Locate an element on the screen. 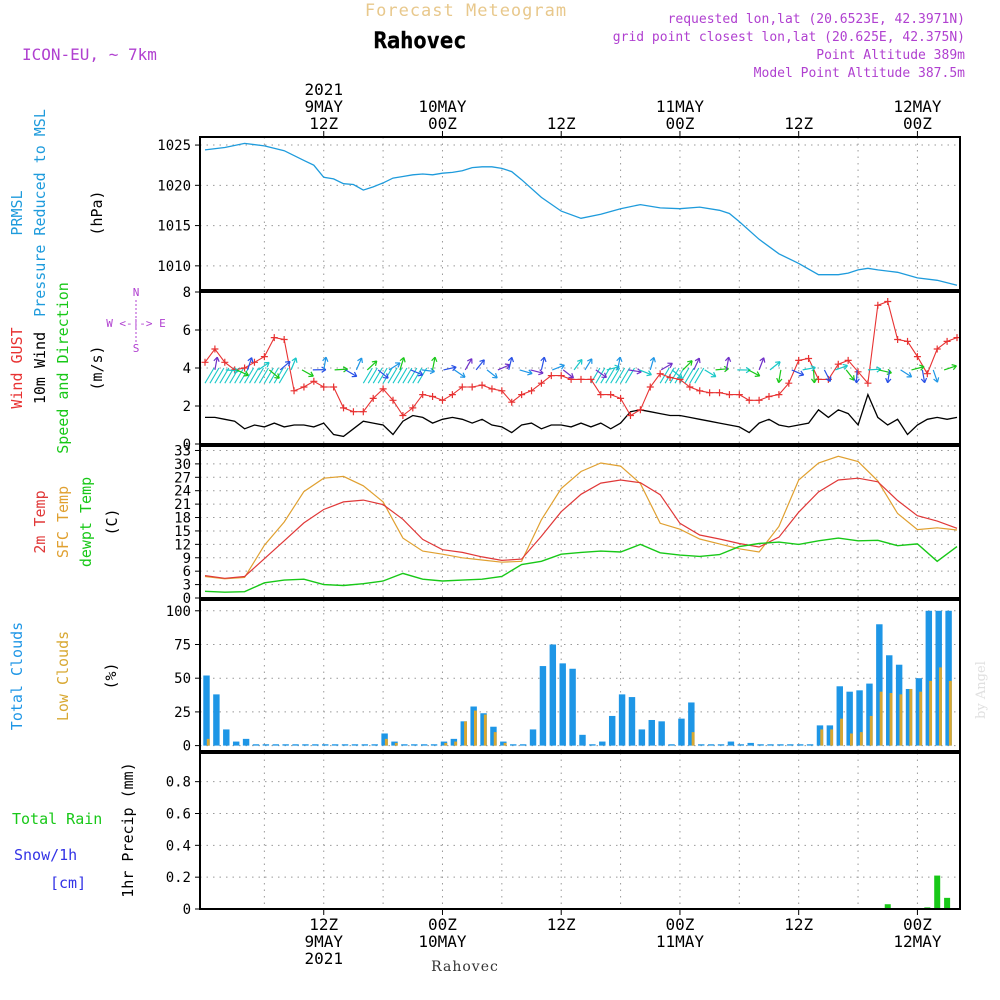 This screenshot has width=1000, height=1000. rain-bar is located at coordinates (887, 906).